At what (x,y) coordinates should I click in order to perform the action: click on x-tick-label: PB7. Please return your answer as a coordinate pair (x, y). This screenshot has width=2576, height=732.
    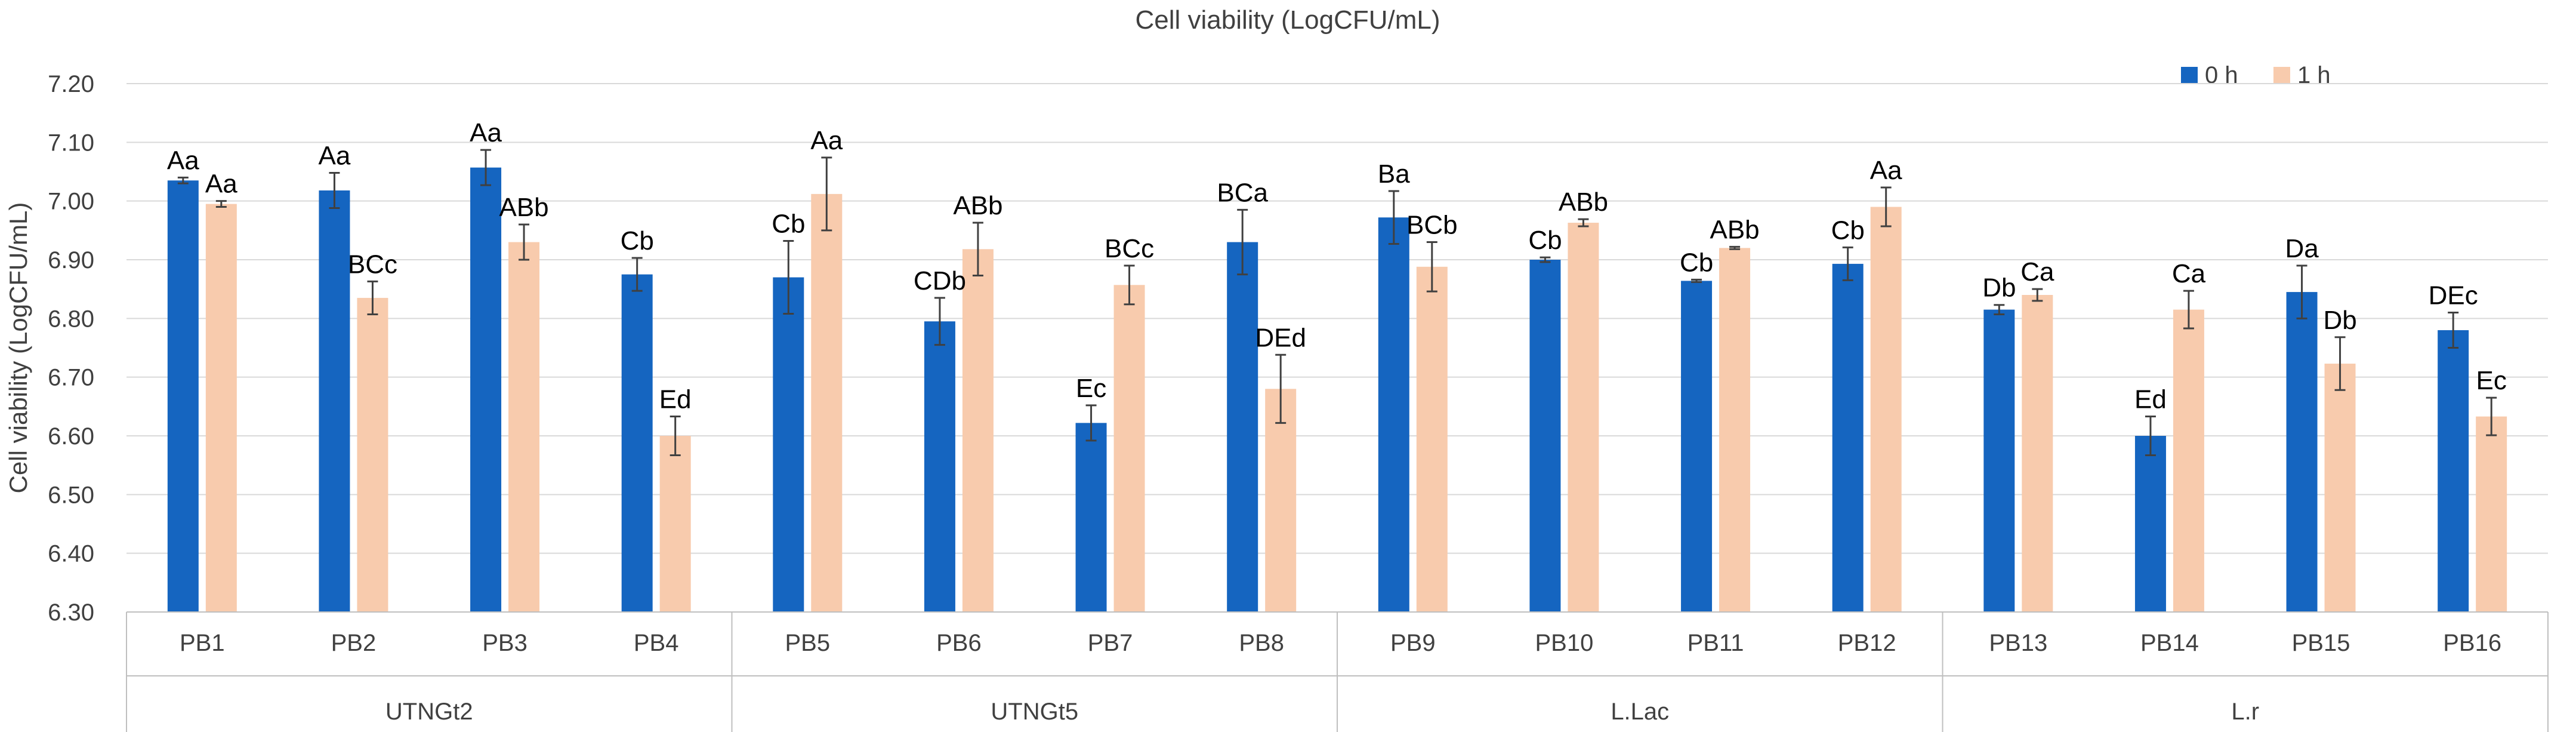
    Looking at the image, I should click on (1110, 643).